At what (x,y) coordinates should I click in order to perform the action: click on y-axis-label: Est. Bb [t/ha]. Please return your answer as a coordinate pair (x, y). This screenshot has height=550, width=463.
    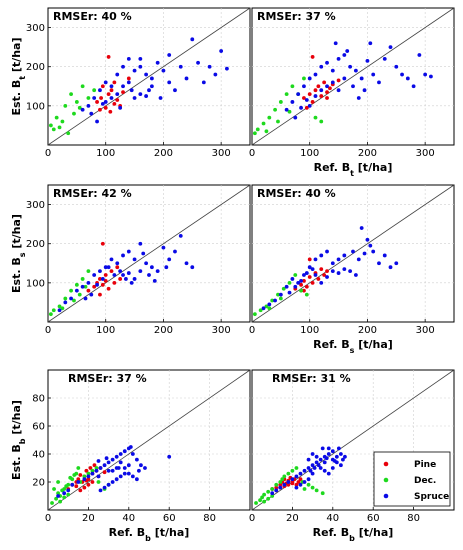
    Looking at the image, I should click on (18, 440).